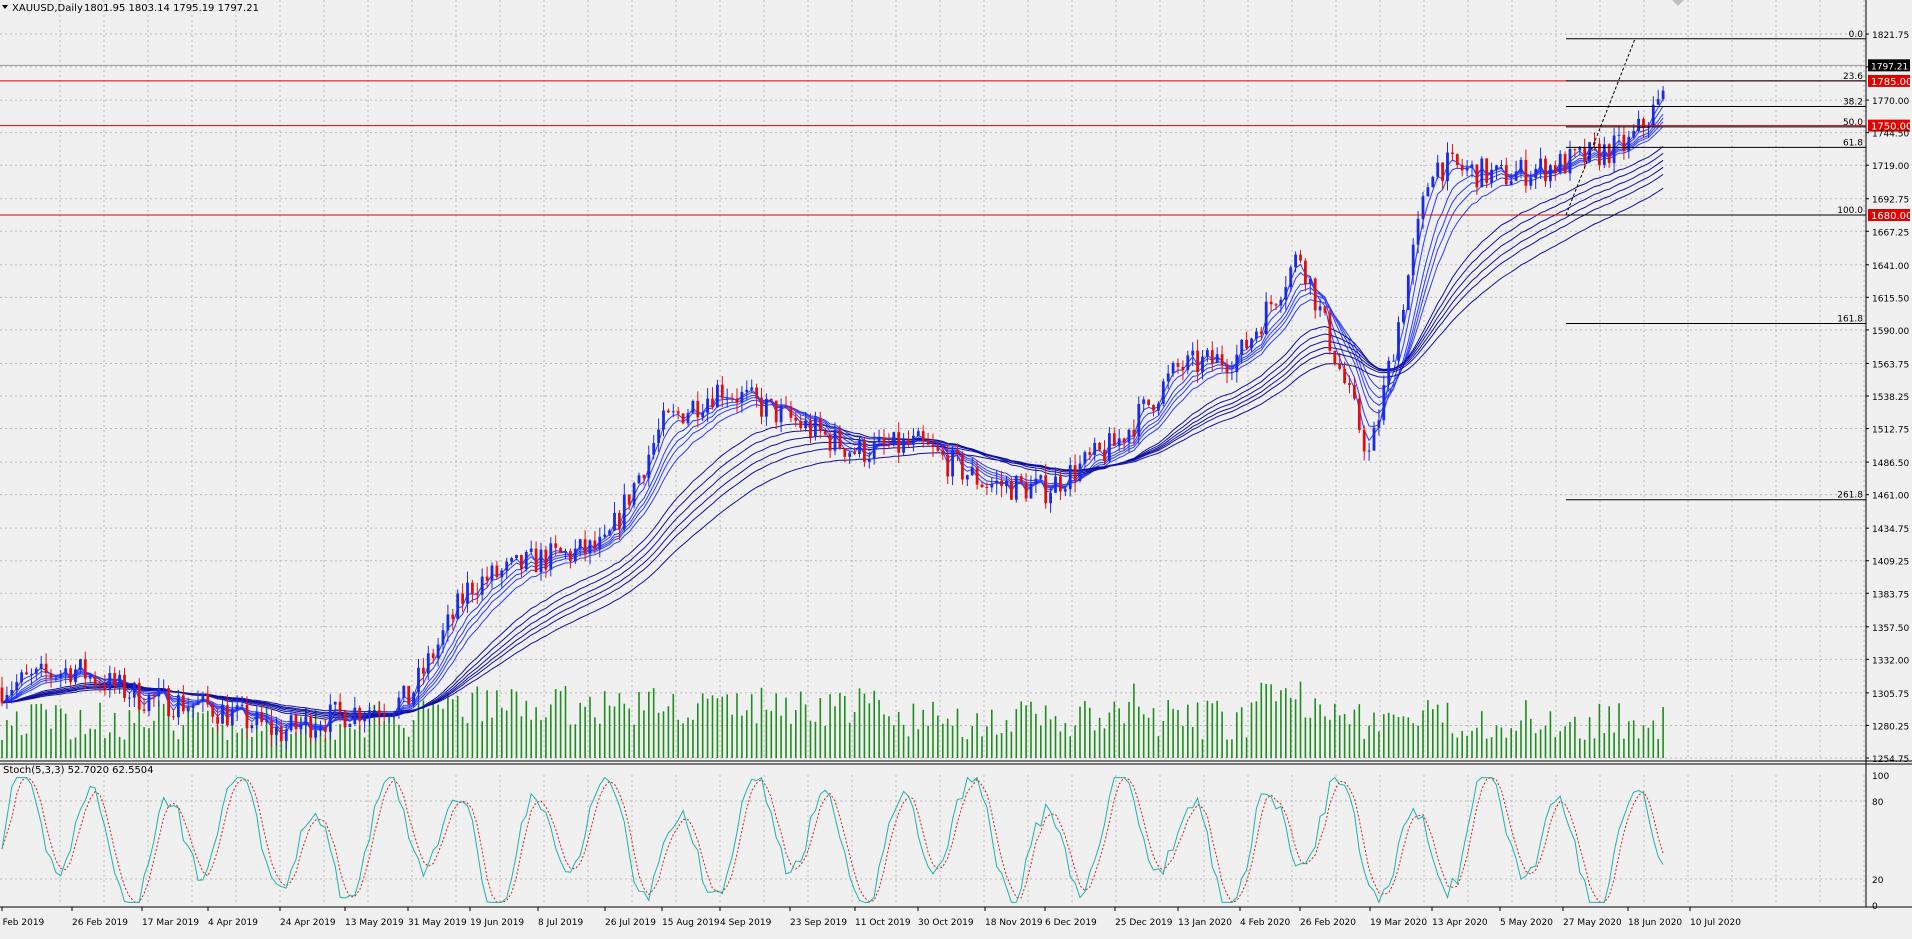  What do you see at coordinates (1460, 923) in the screenshot?
I see `date-tick-label: 13 Apr 2020` at bounding box center [1460, 923].